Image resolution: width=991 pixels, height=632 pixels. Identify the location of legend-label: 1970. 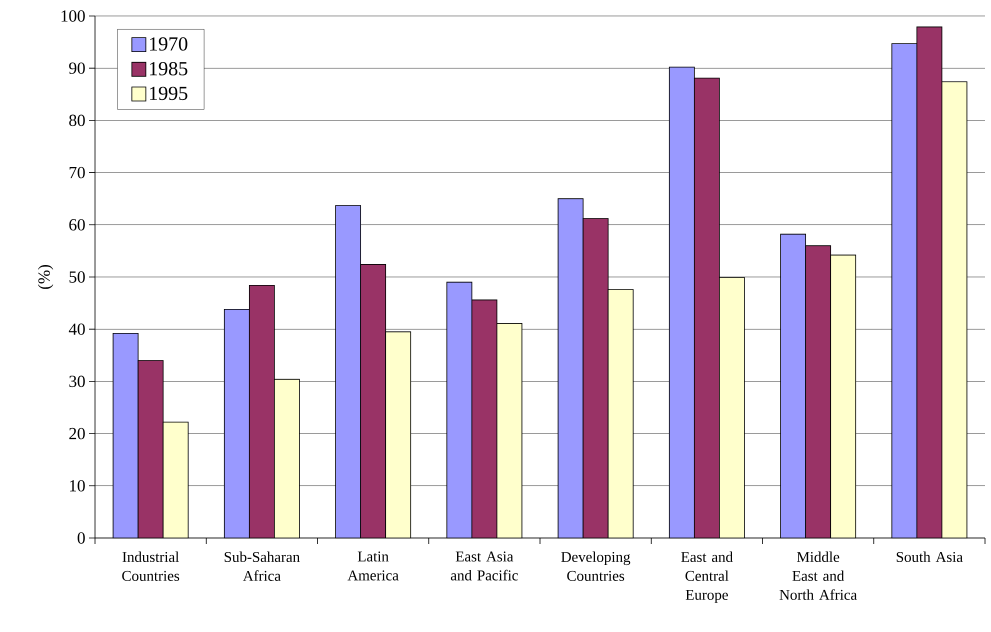
(169, 44).